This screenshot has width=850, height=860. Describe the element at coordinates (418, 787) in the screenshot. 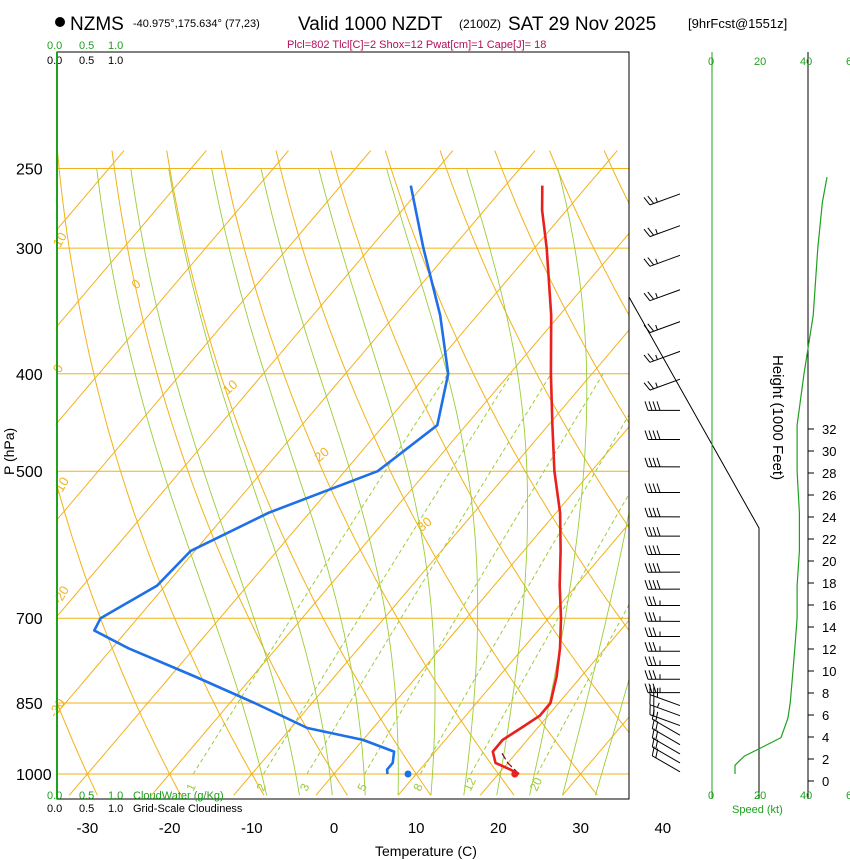

I see `mixing-ratio-label: 8` at that location.